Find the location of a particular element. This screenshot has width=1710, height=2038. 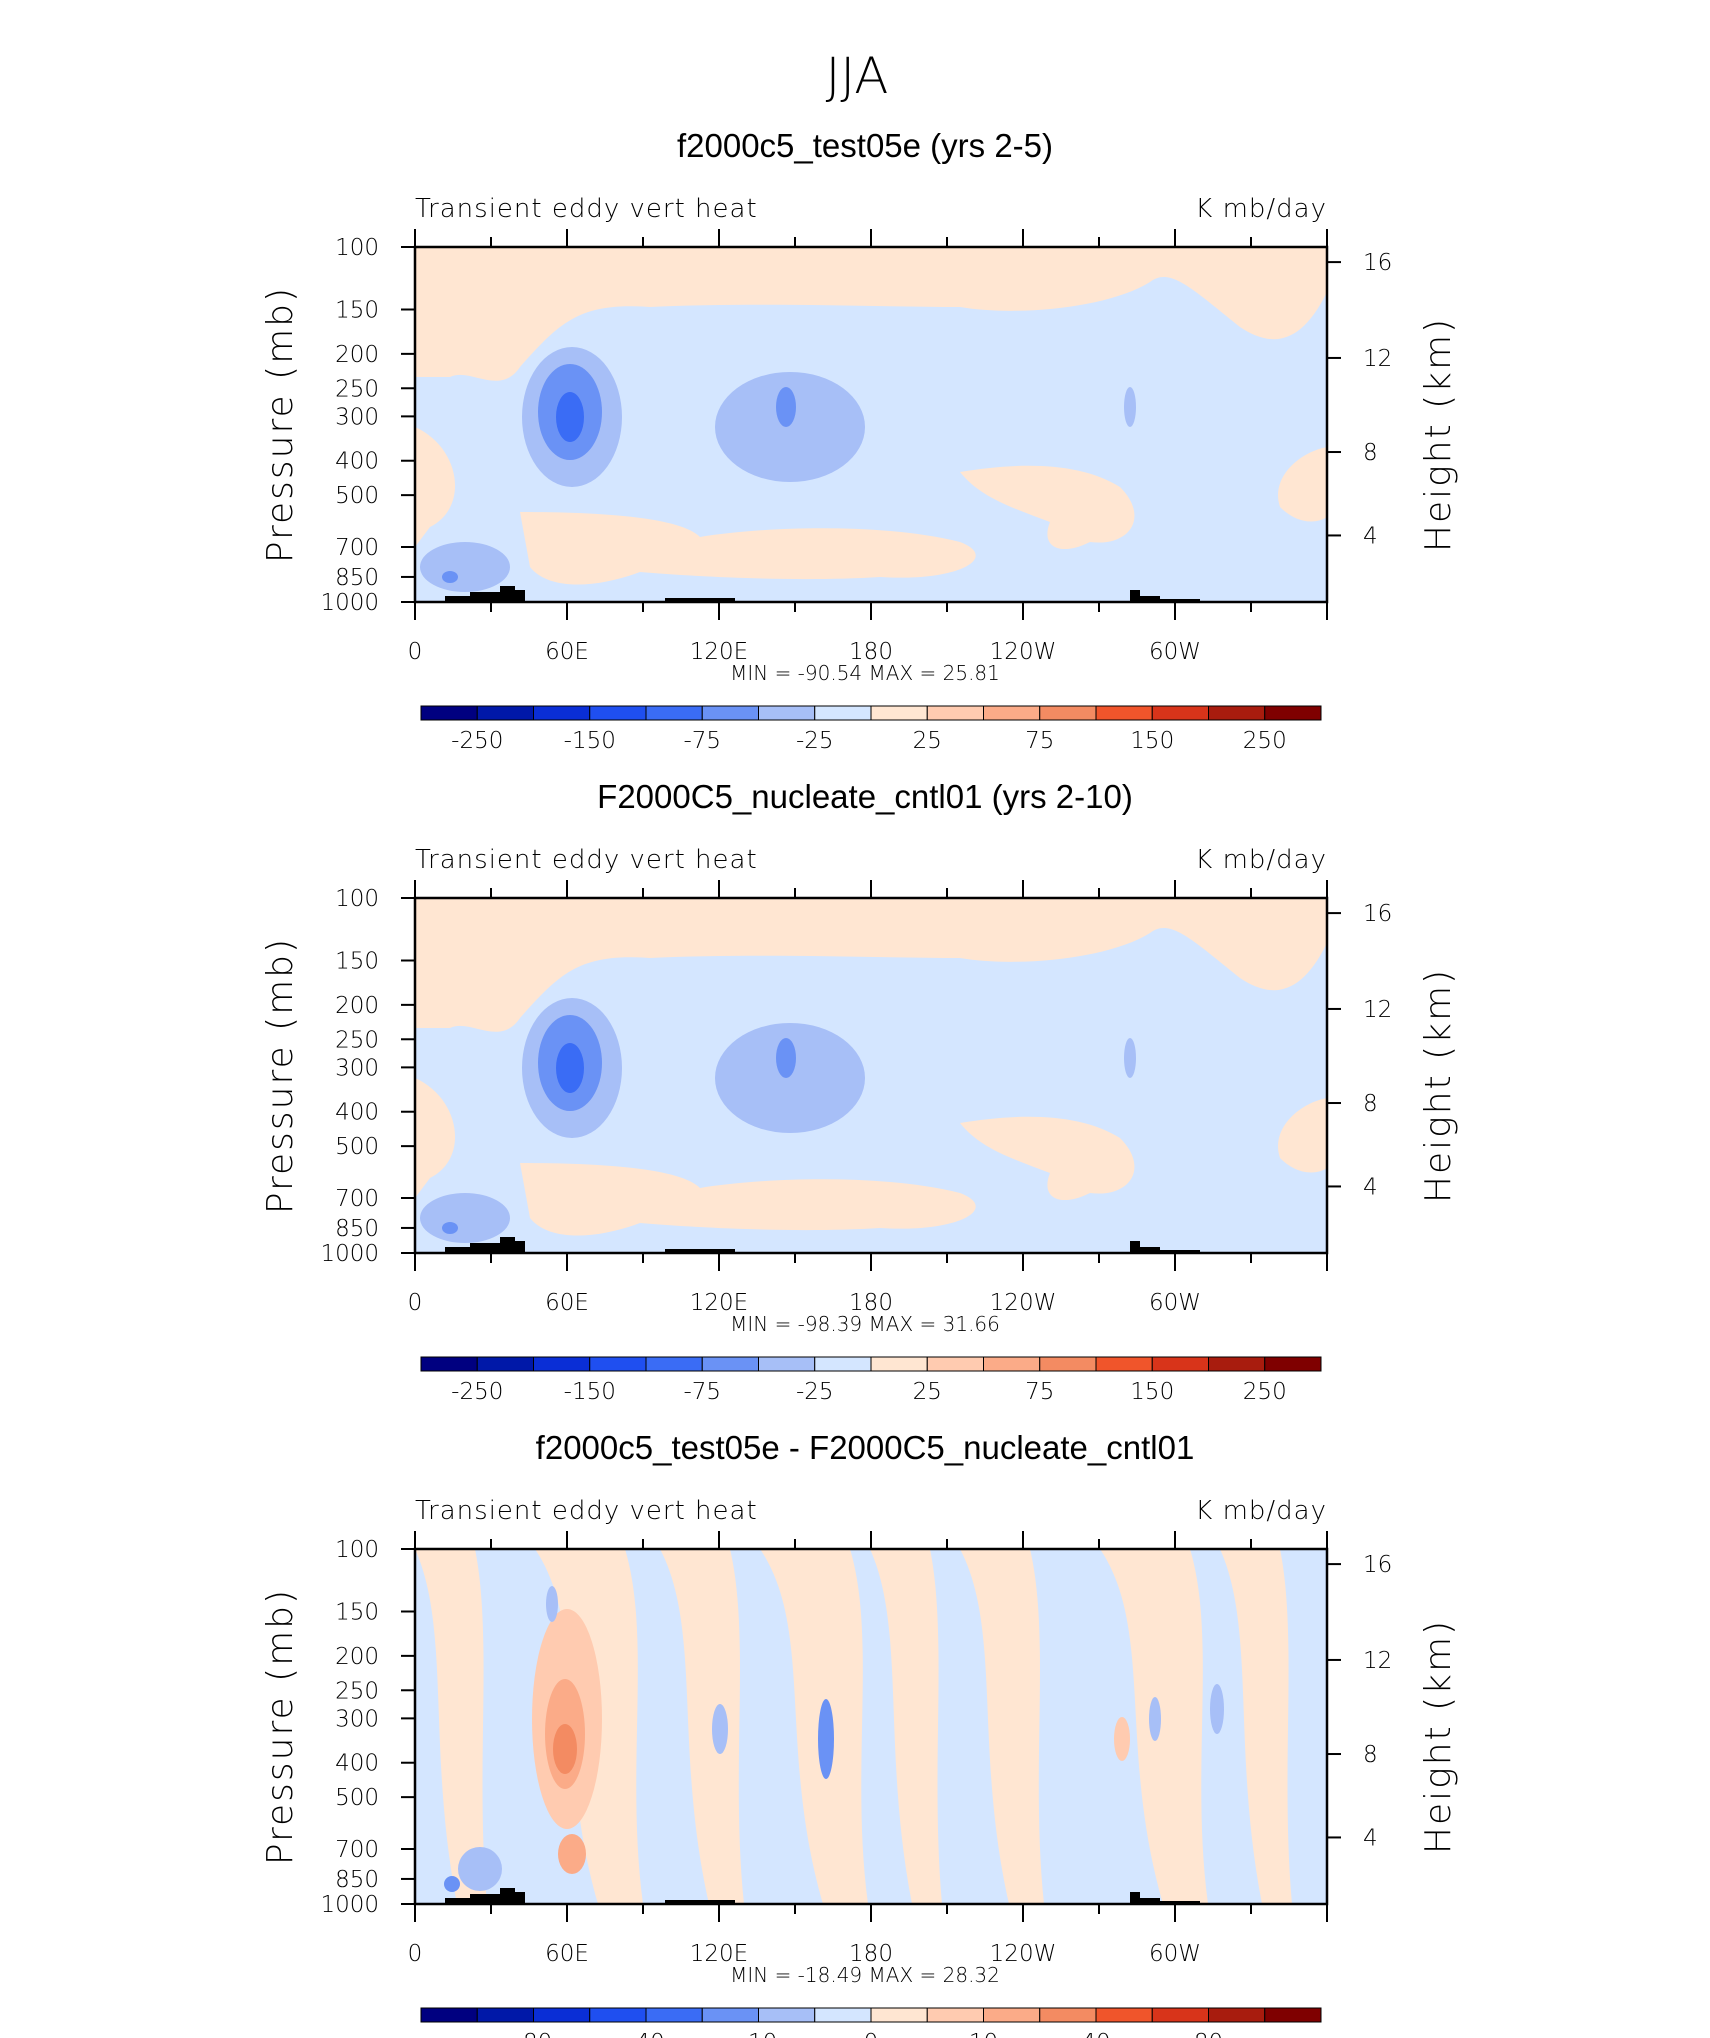

colorbar: -80 -40 -10 0 10 40 80 is located at coordinates (871, 2022).